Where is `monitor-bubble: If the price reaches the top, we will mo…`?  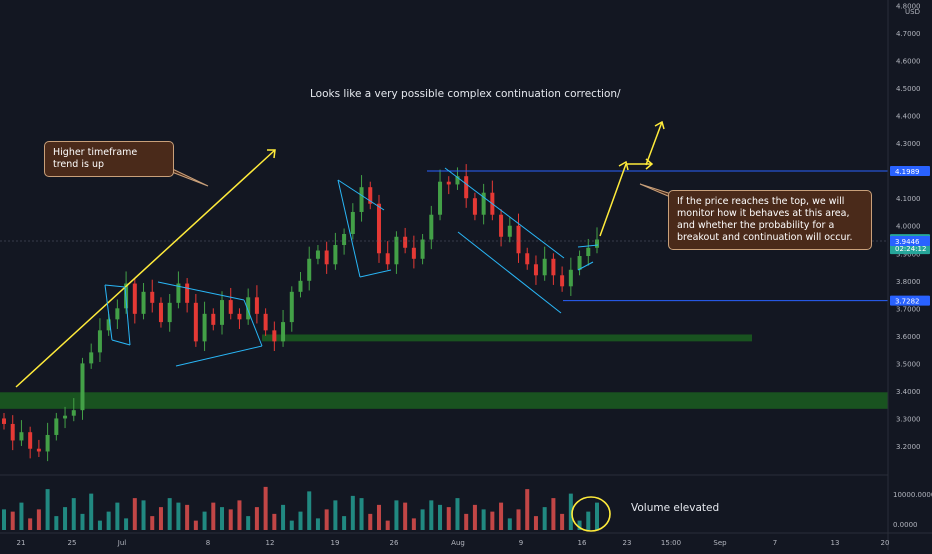 monitor-bubble: If the price reaches the top, we will mo… is located at coordinates (770, 220).